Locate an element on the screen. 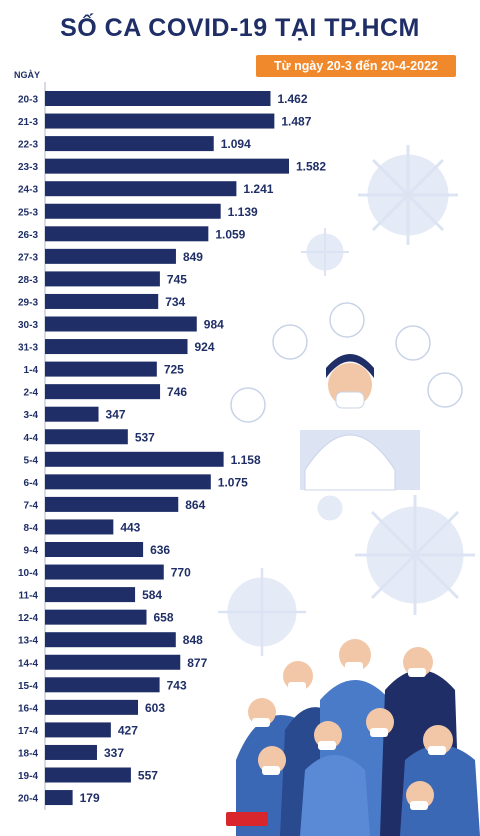 The height and width of the screenshot is (836, 480). bar-value-label: 557 is located at coordinates (148, 776).